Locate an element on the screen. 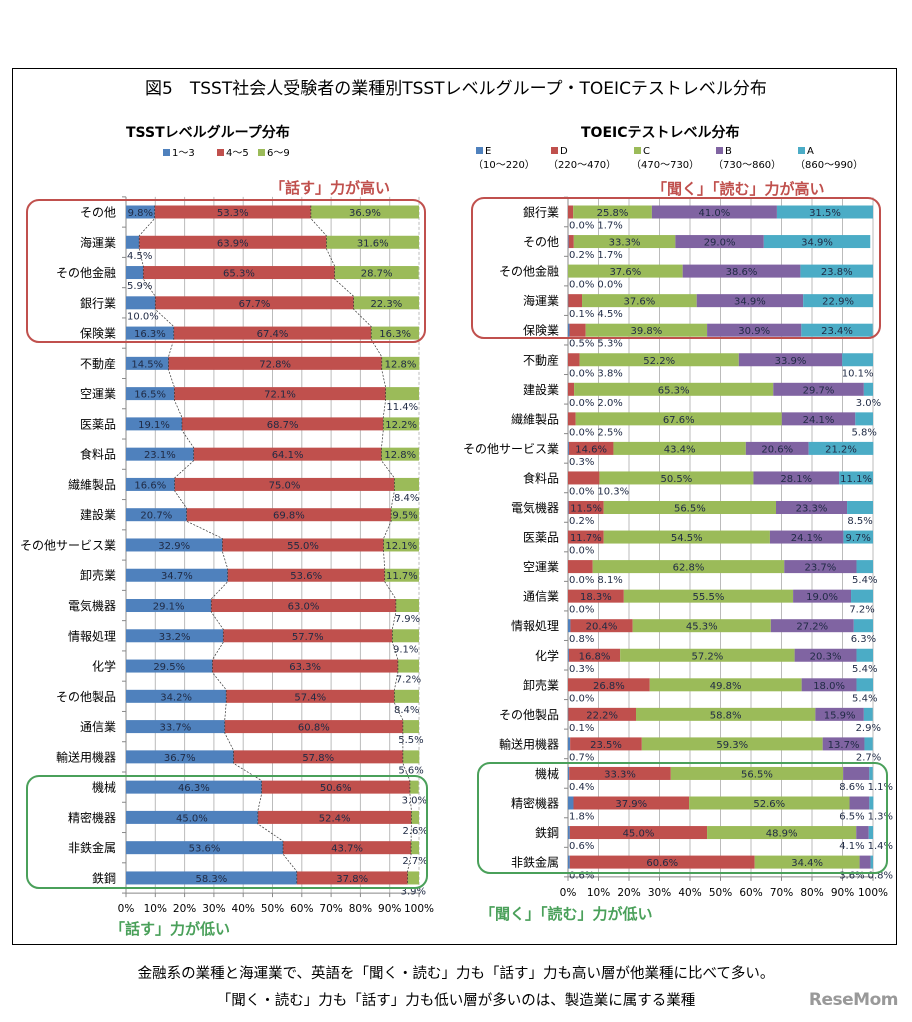 The image size is (912, 1022). data-label: 8.5% is located at coordinates (859, 521).